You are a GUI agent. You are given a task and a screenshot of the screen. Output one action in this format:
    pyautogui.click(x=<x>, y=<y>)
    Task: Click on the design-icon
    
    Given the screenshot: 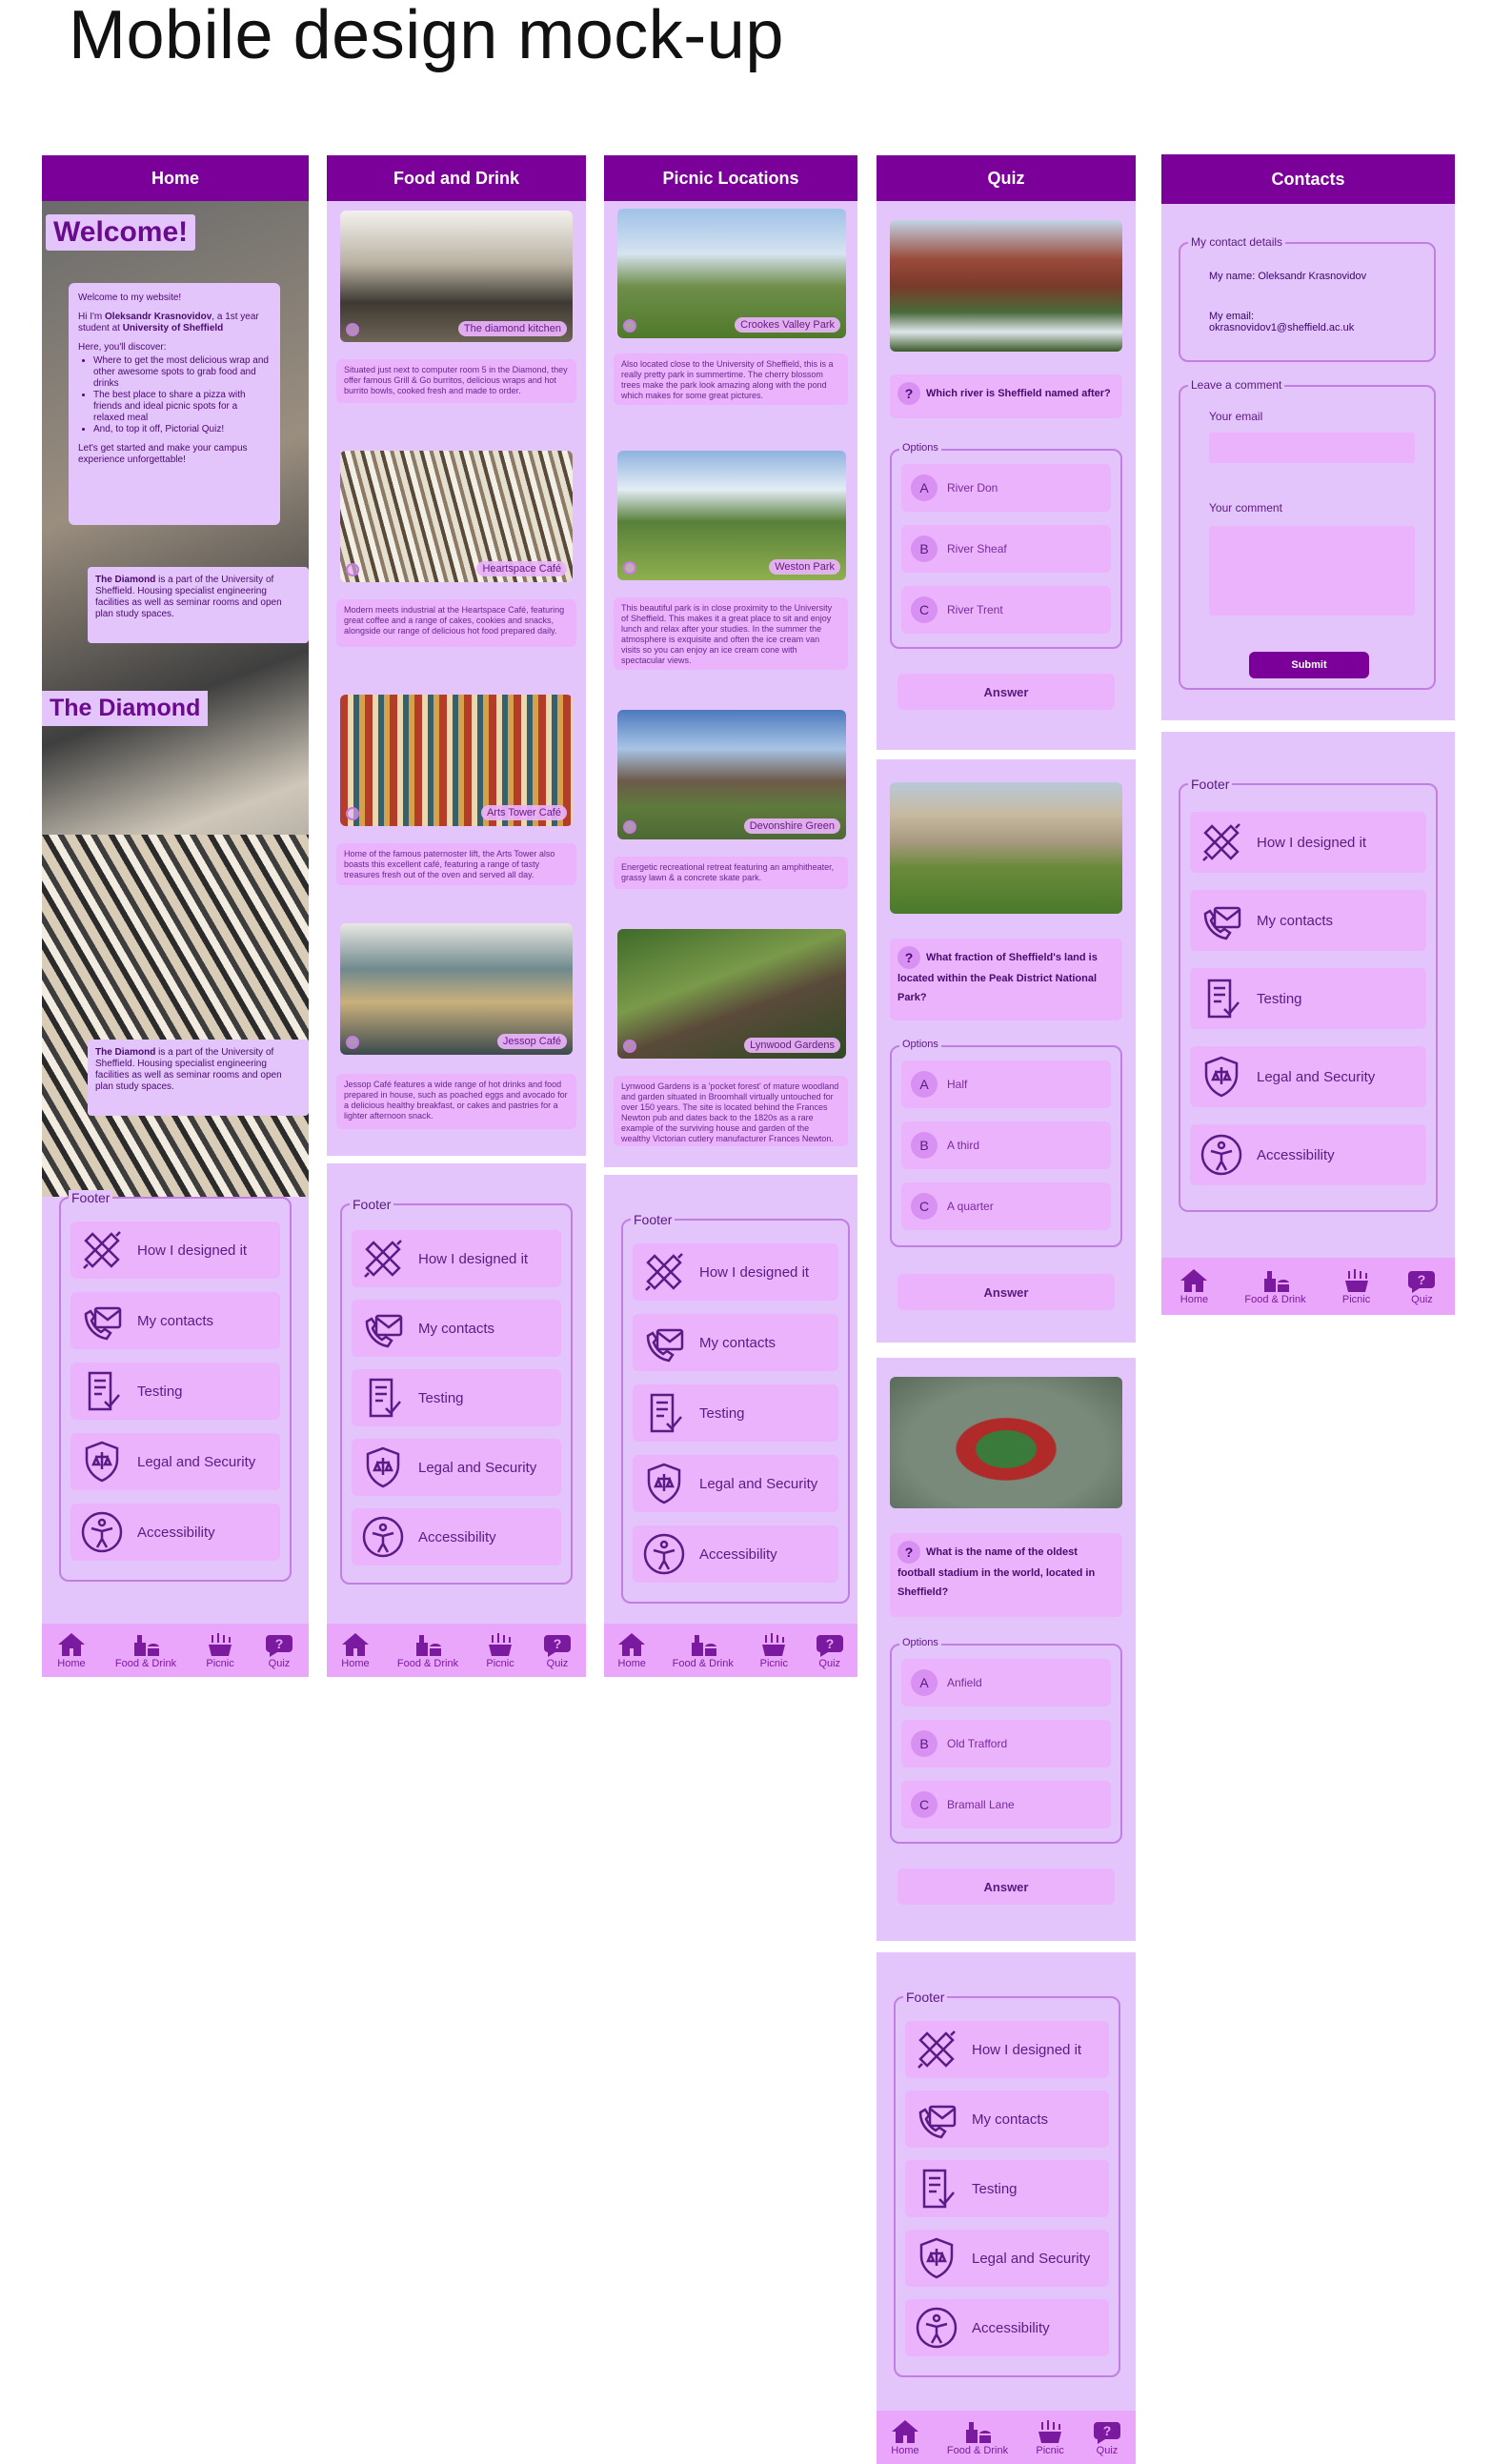 What is the action you would take?
    pyautogui.click(x=1221, y=842)
    